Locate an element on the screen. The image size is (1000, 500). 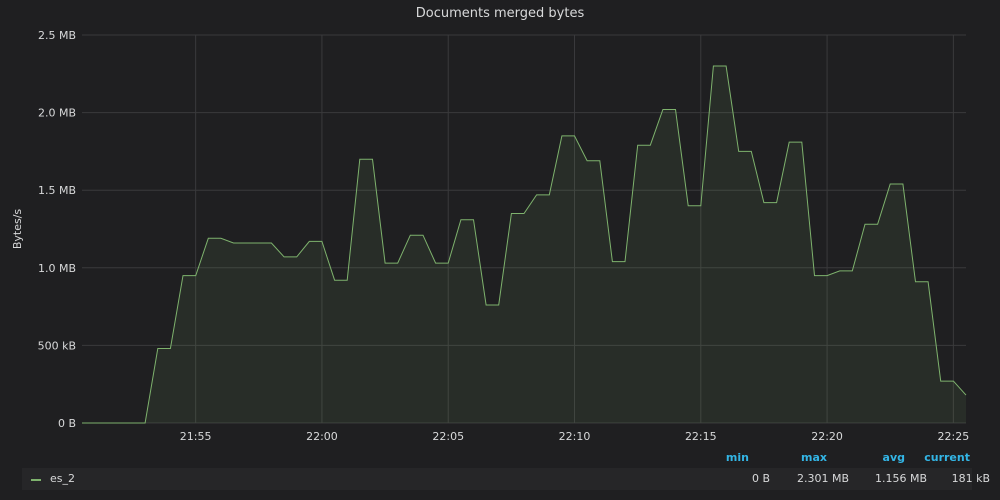
x-tick-label: 22:00 is located at coordinates (322, 436).